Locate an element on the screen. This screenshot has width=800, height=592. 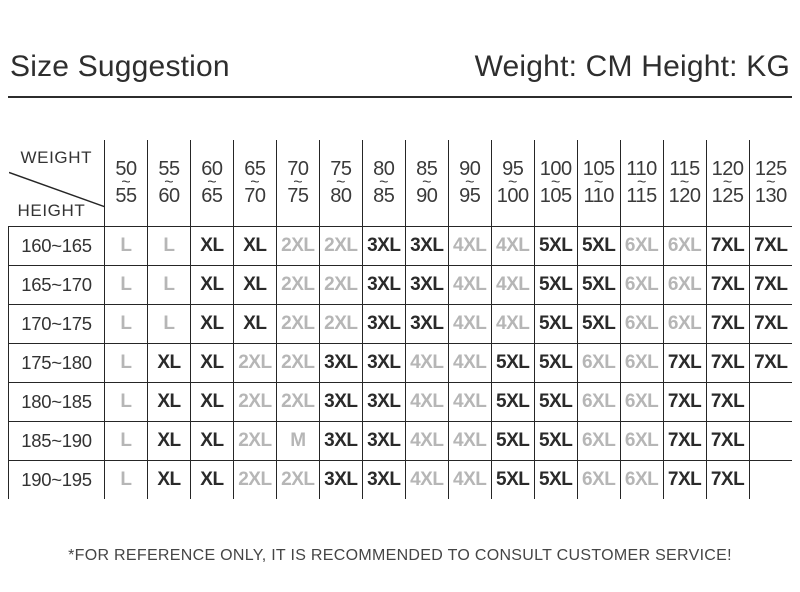
weight-range-header: 60 ~65 is located at coordinates (211, 183).